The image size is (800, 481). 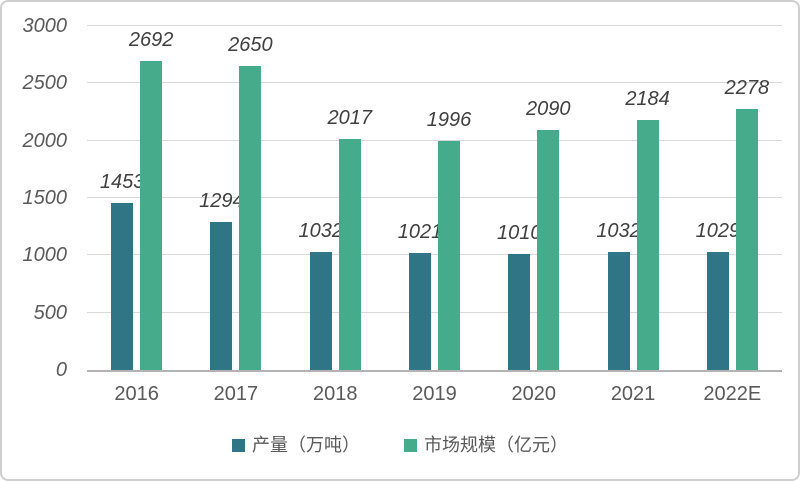 What do you see at coordinates (250, 202) in the screenshot?
I see `bar-market-size: 2650` at bounding box center [250, 202].